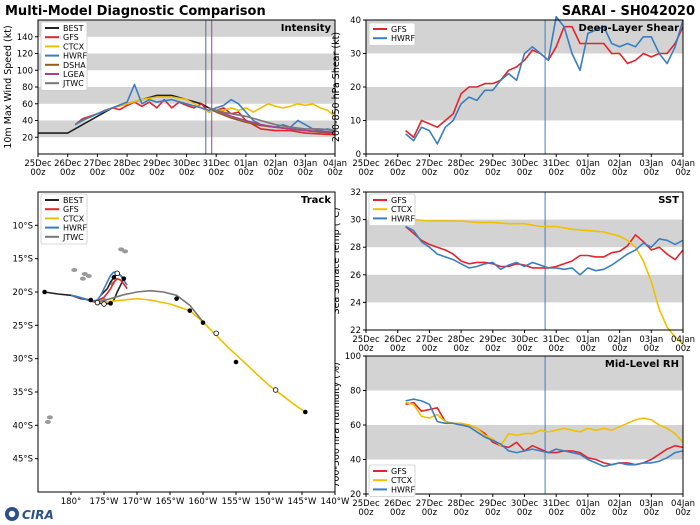 The height and width of the screenshot is (525, 700). I want to click on intensity-ytick-label: 60, so click(27, 105).